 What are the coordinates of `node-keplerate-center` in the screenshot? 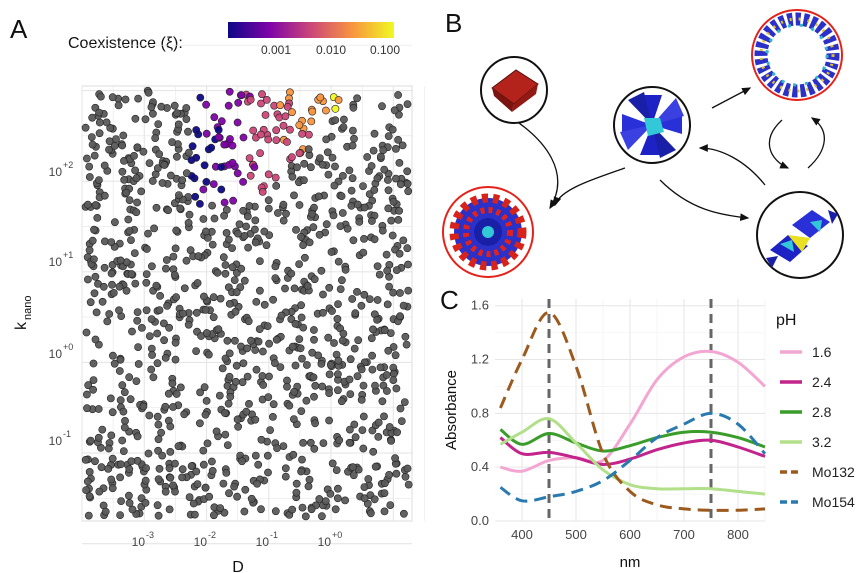 It's located at (652, 125).